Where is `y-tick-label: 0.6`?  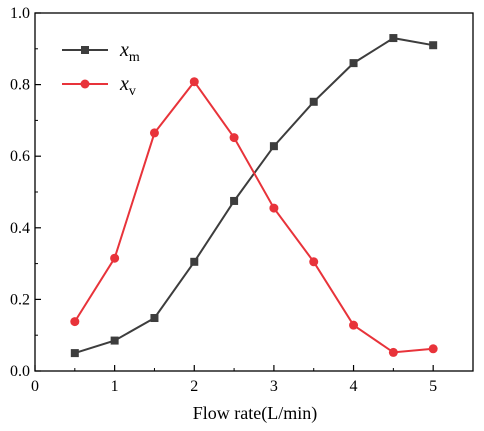
y-tick-label: 0.6 is located at coordinates (20, 156).